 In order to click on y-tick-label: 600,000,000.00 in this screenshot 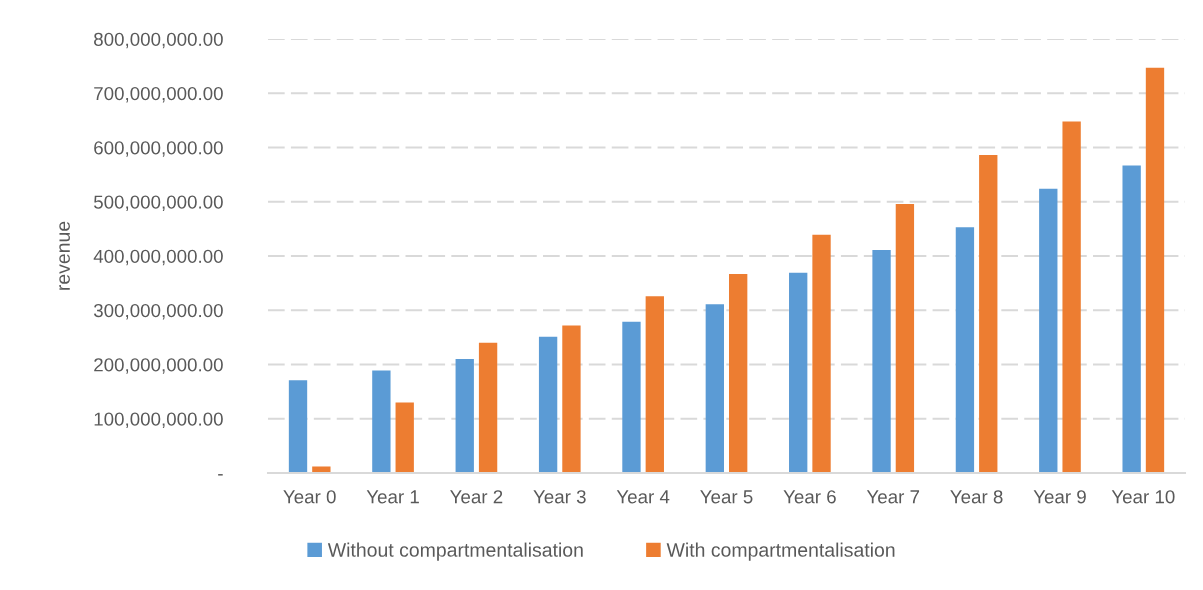, I will do `click(158, 149)`.